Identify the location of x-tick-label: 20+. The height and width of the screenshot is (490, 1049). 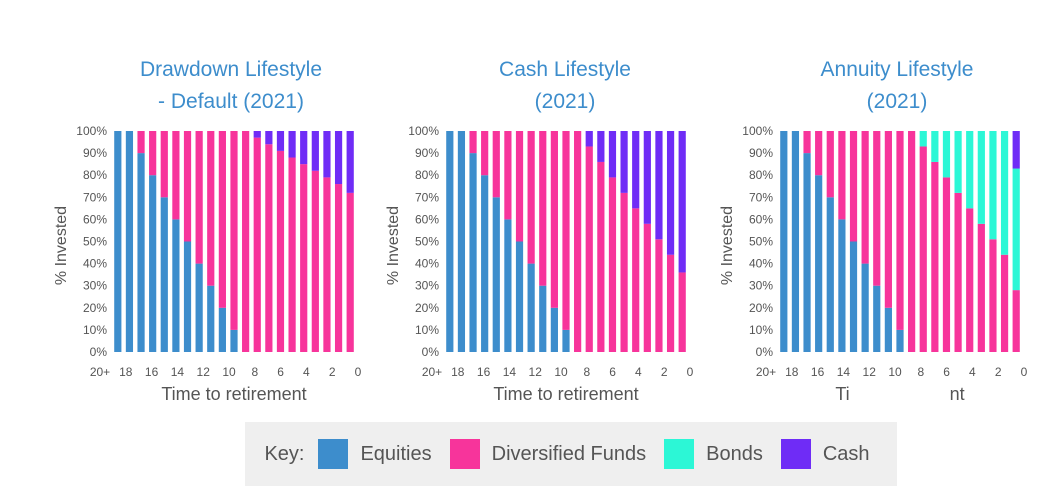
(432, 372).